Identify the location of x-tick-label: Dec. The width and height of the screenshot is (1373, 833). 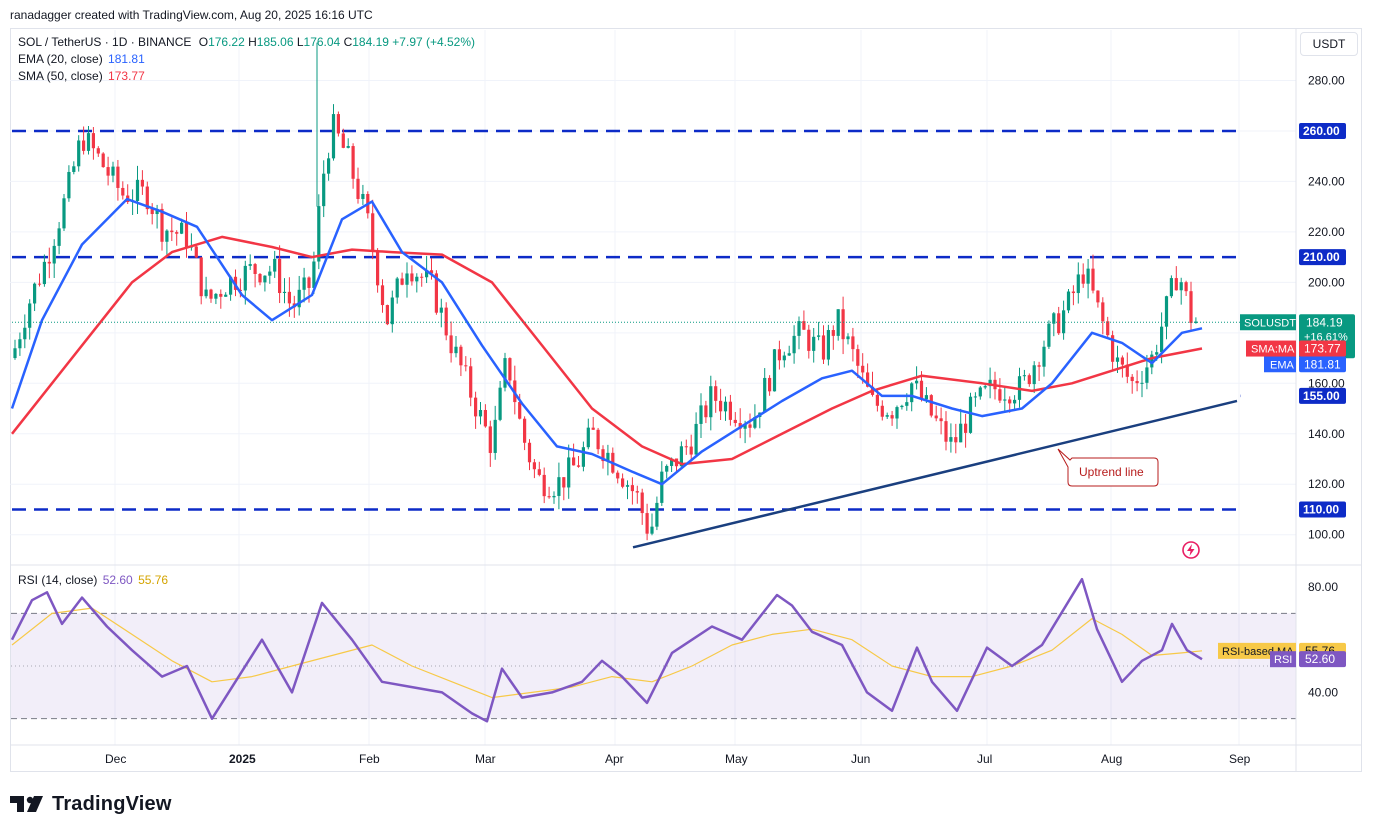
(115, 759).